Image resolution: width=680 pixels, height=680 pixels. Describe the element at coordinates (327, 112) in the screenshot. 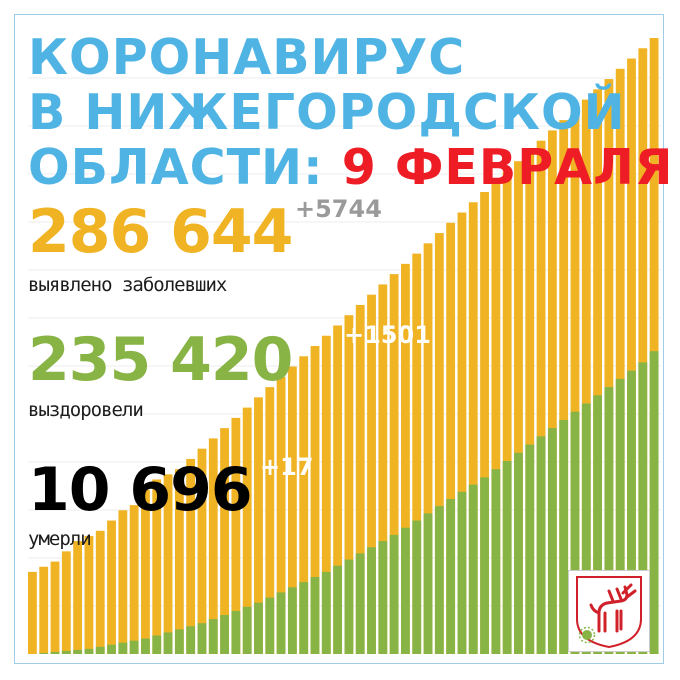

I see `headline-line-2: В НИЖЕГОРОДСКОЙ` at that location.